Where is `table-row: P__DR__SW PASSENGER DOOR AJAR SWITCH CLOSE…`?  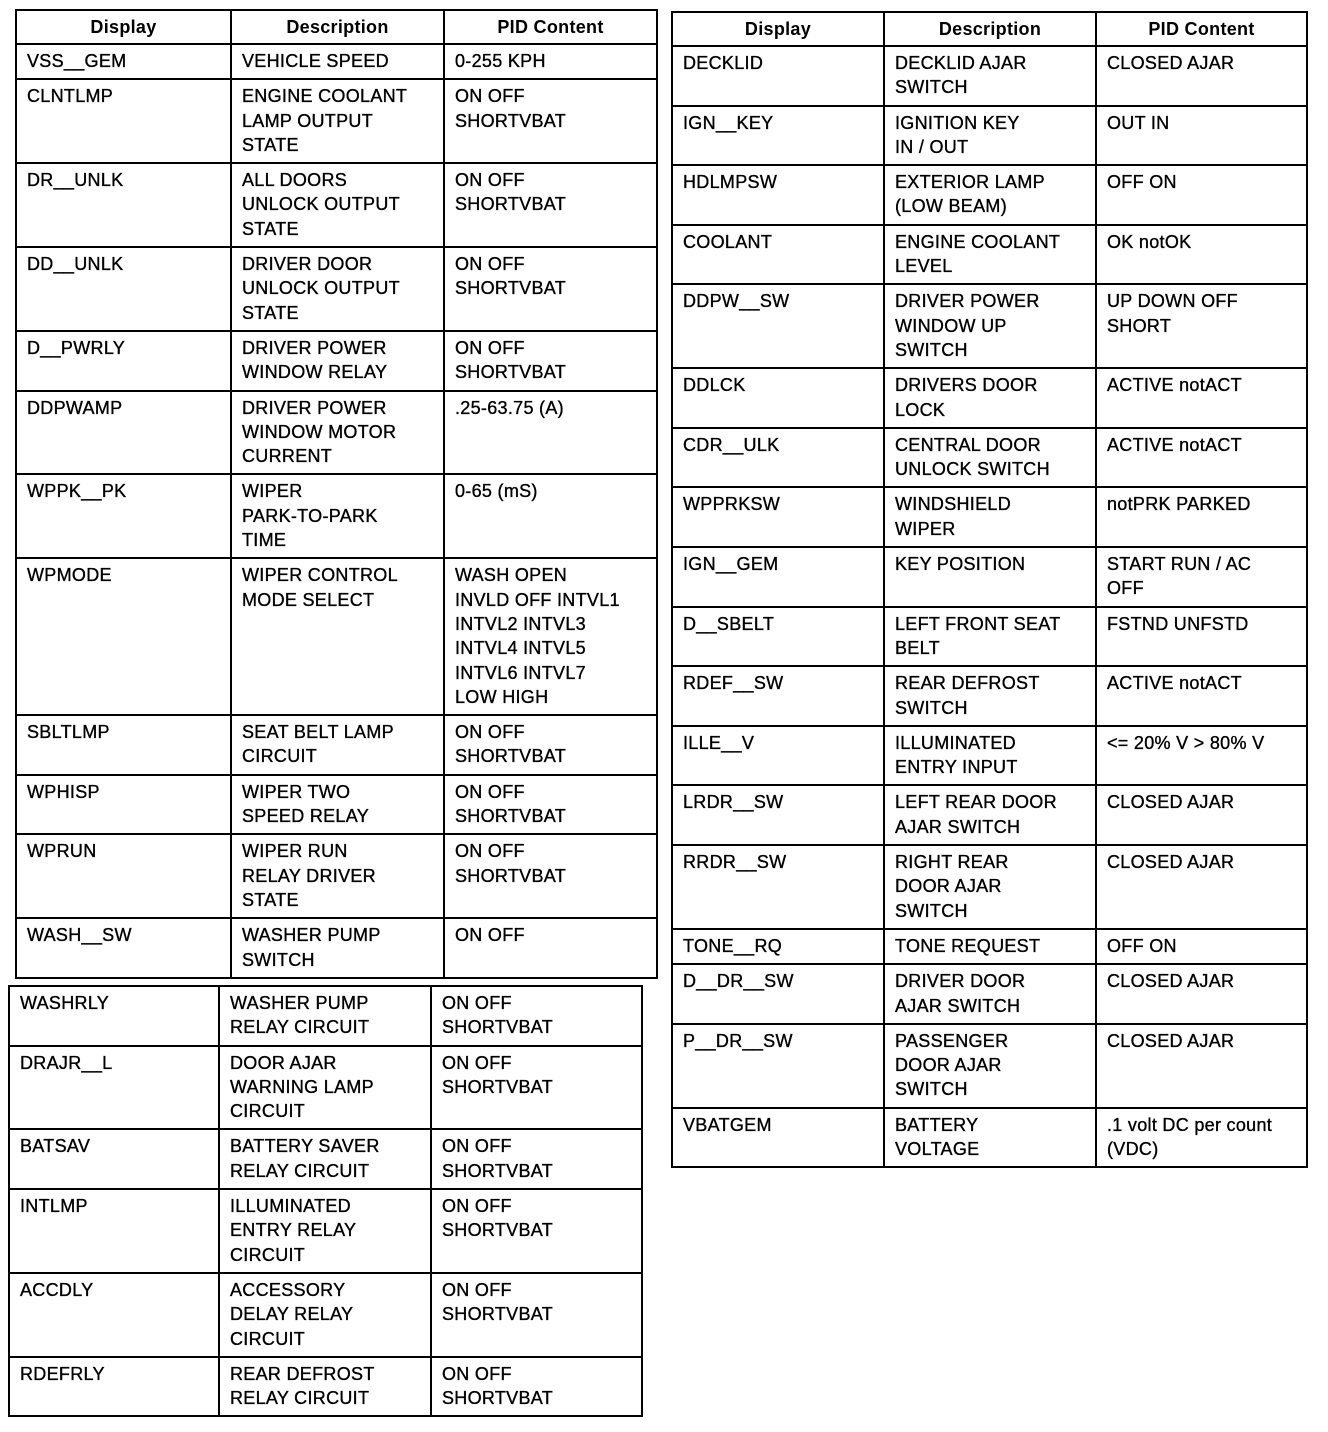
table-row: P__DR__SW PASSENGER DOOR AJAR SWITCH CLOSE… is located at coordinates (989, 1065).